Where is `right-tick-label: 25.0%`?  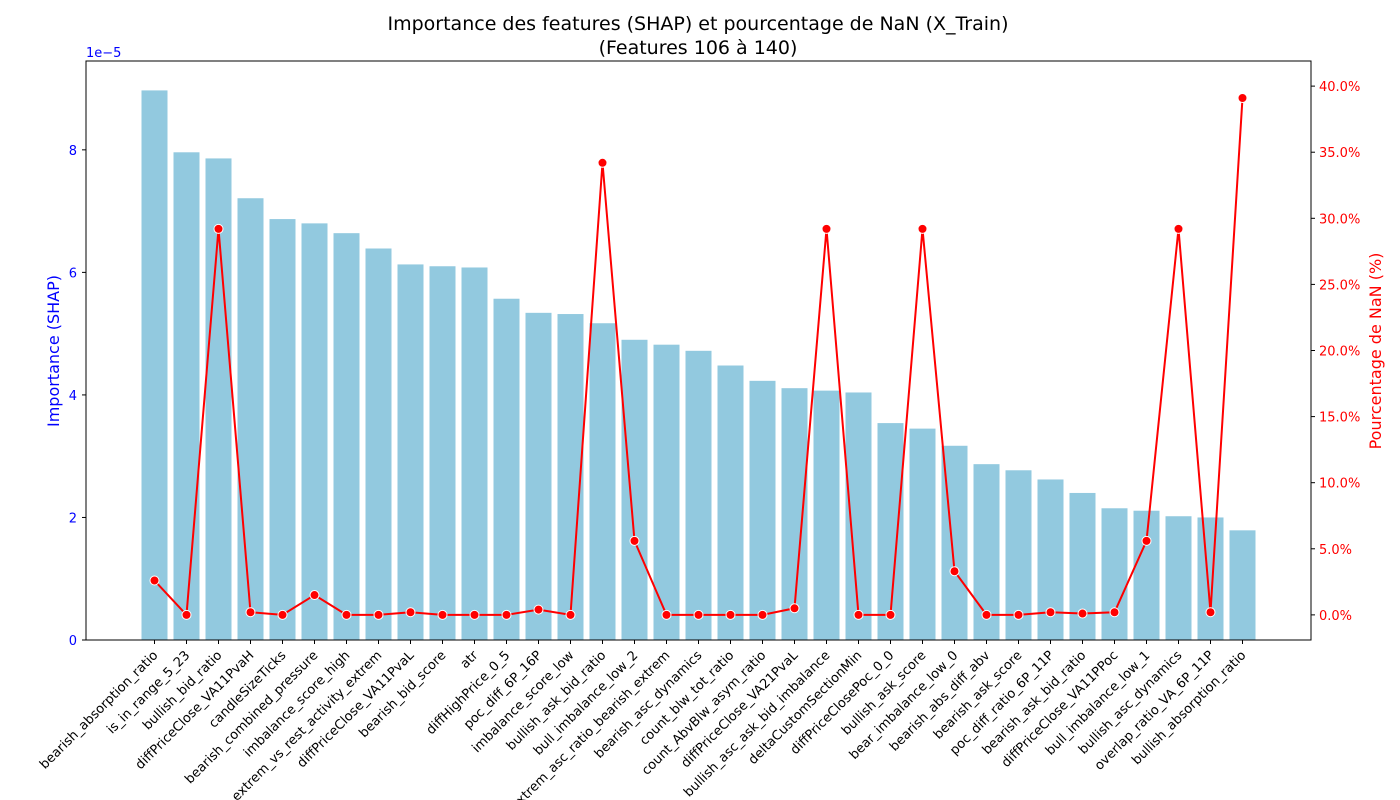 right-tick-label: 25.0% is located at coordinates (1339, 285).